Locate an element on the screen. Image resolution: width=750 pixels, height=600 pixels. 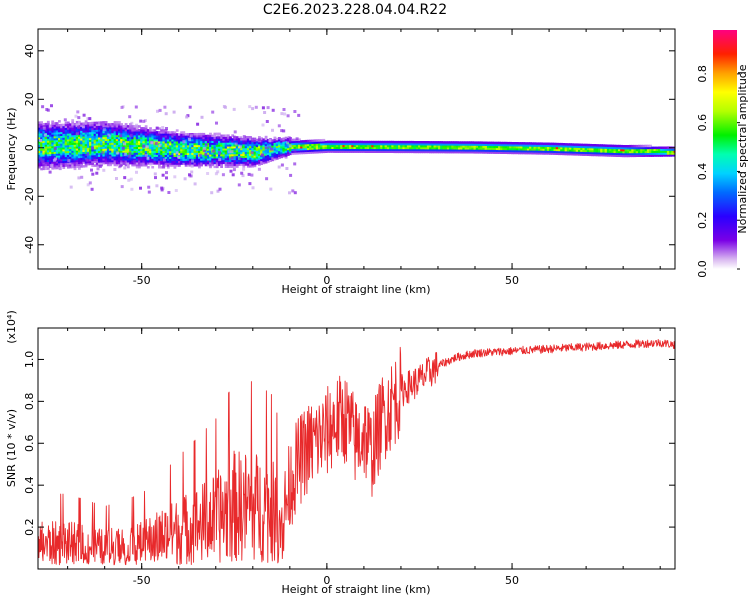
spectrogram-ylabel: Frequency (Hz) is located at coordinates (11, 149).